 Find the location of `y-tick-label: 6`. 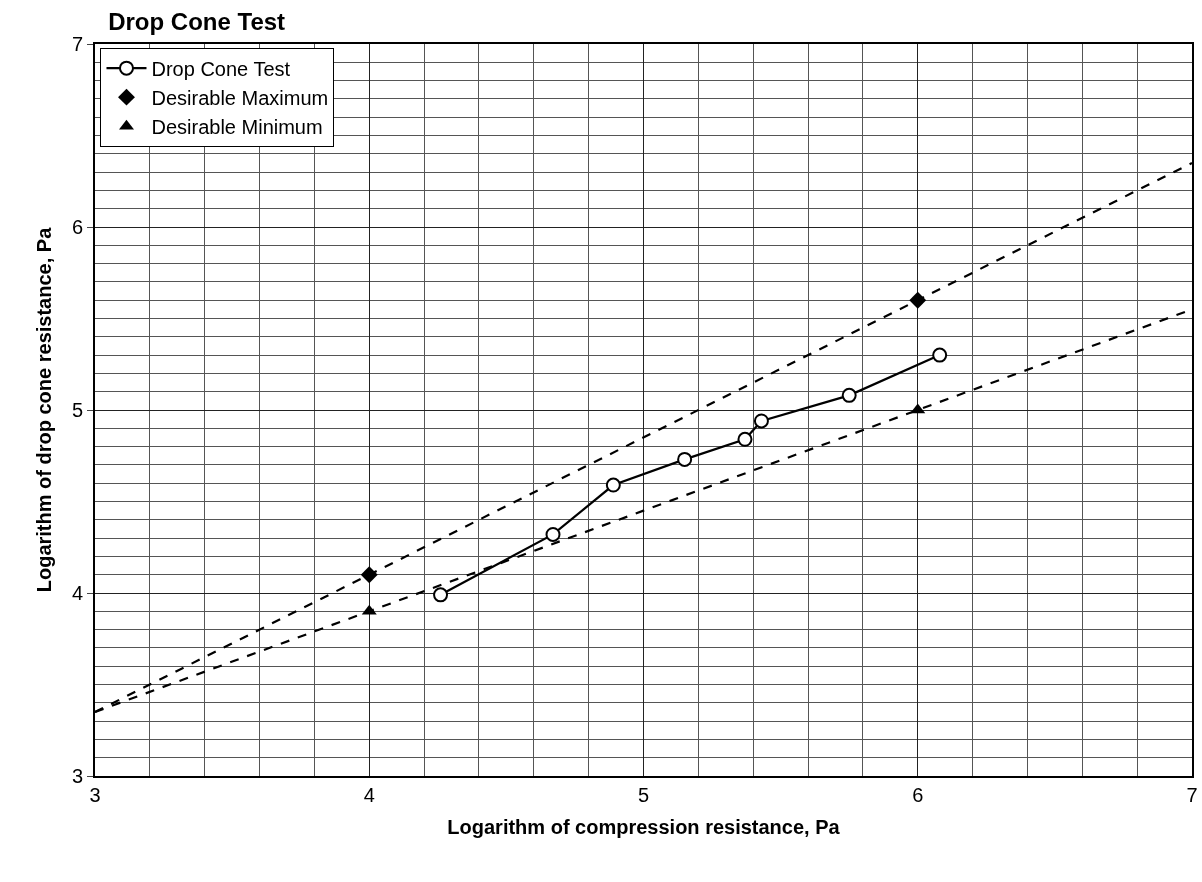

y-tick-label: 6 is located at coordinates (77, 227).